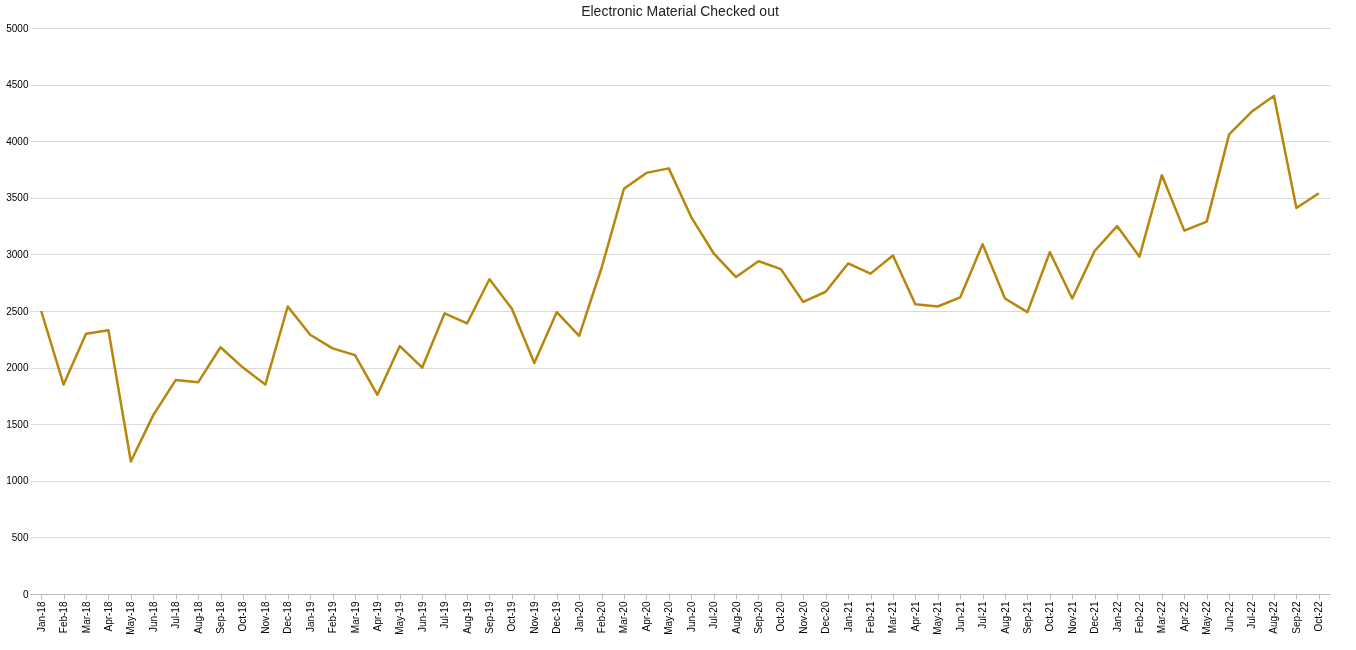 Image resolution: width=1356 pixels, height=650 pixels. I want to click on x-tick-label: Mar-22, so click(1162, 617).